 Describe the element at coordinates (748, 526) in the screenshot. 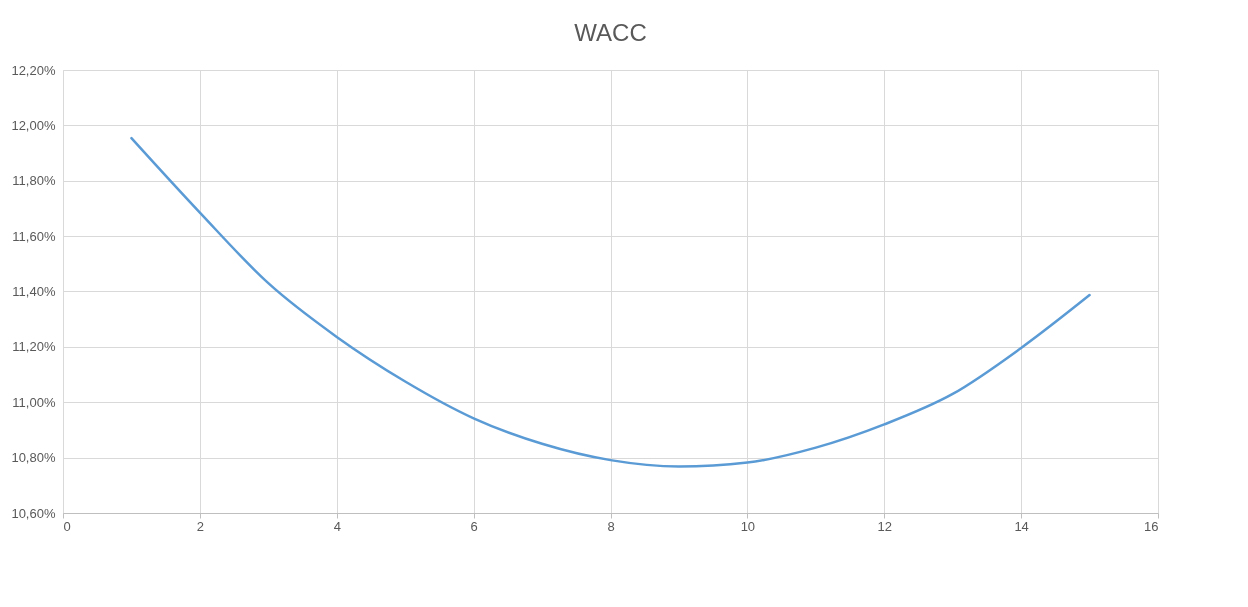

I see `x-tick-label: 10` at that location.